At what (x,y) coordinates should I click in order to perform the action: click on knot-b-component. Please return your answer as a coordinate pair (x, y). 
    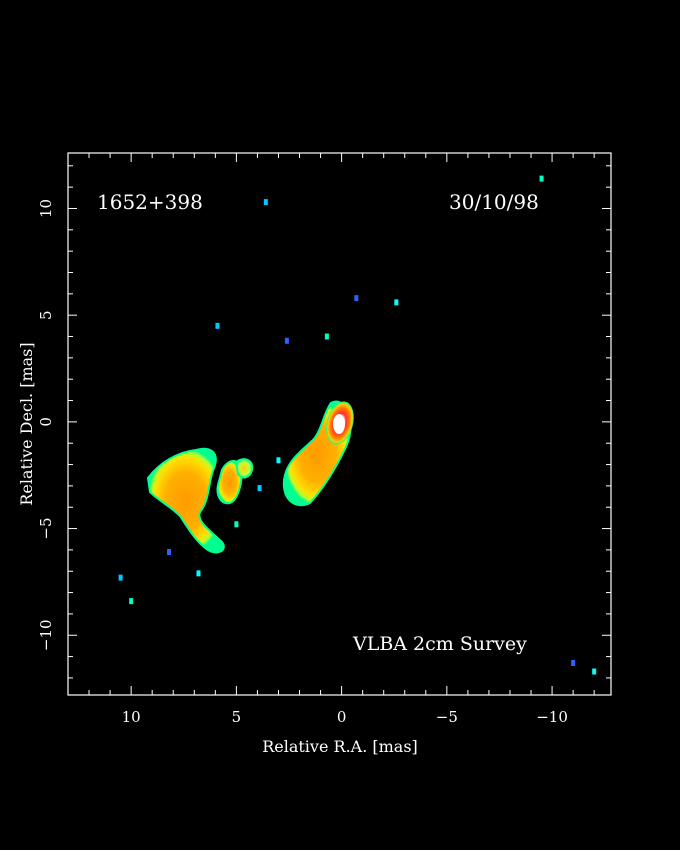
    Looking at the image, I should click on (244, 468).